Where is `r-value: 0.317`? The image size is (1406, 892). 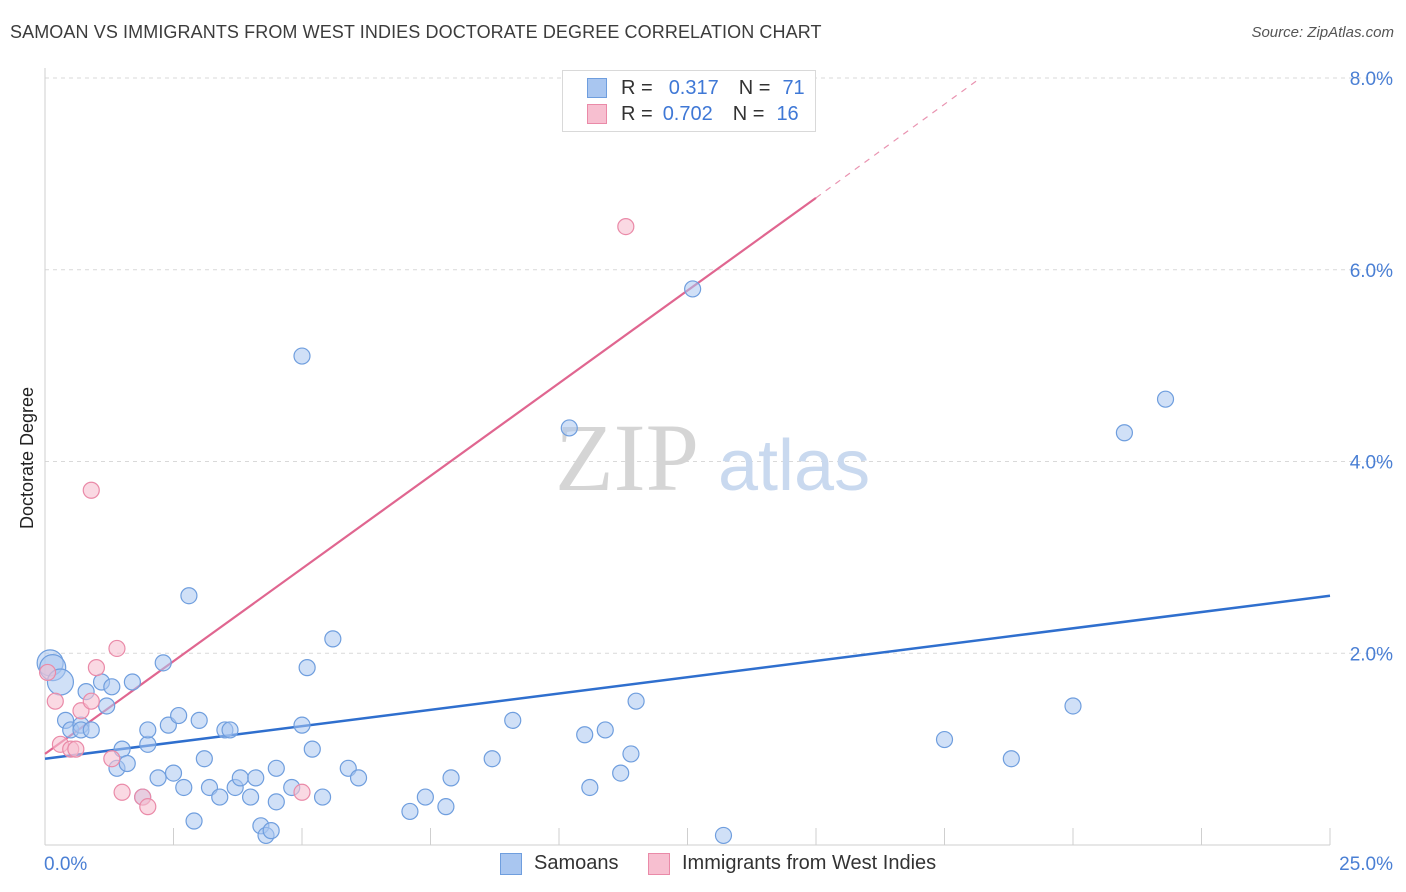
r-value: 0.317 is located at coordinates (693, 87).